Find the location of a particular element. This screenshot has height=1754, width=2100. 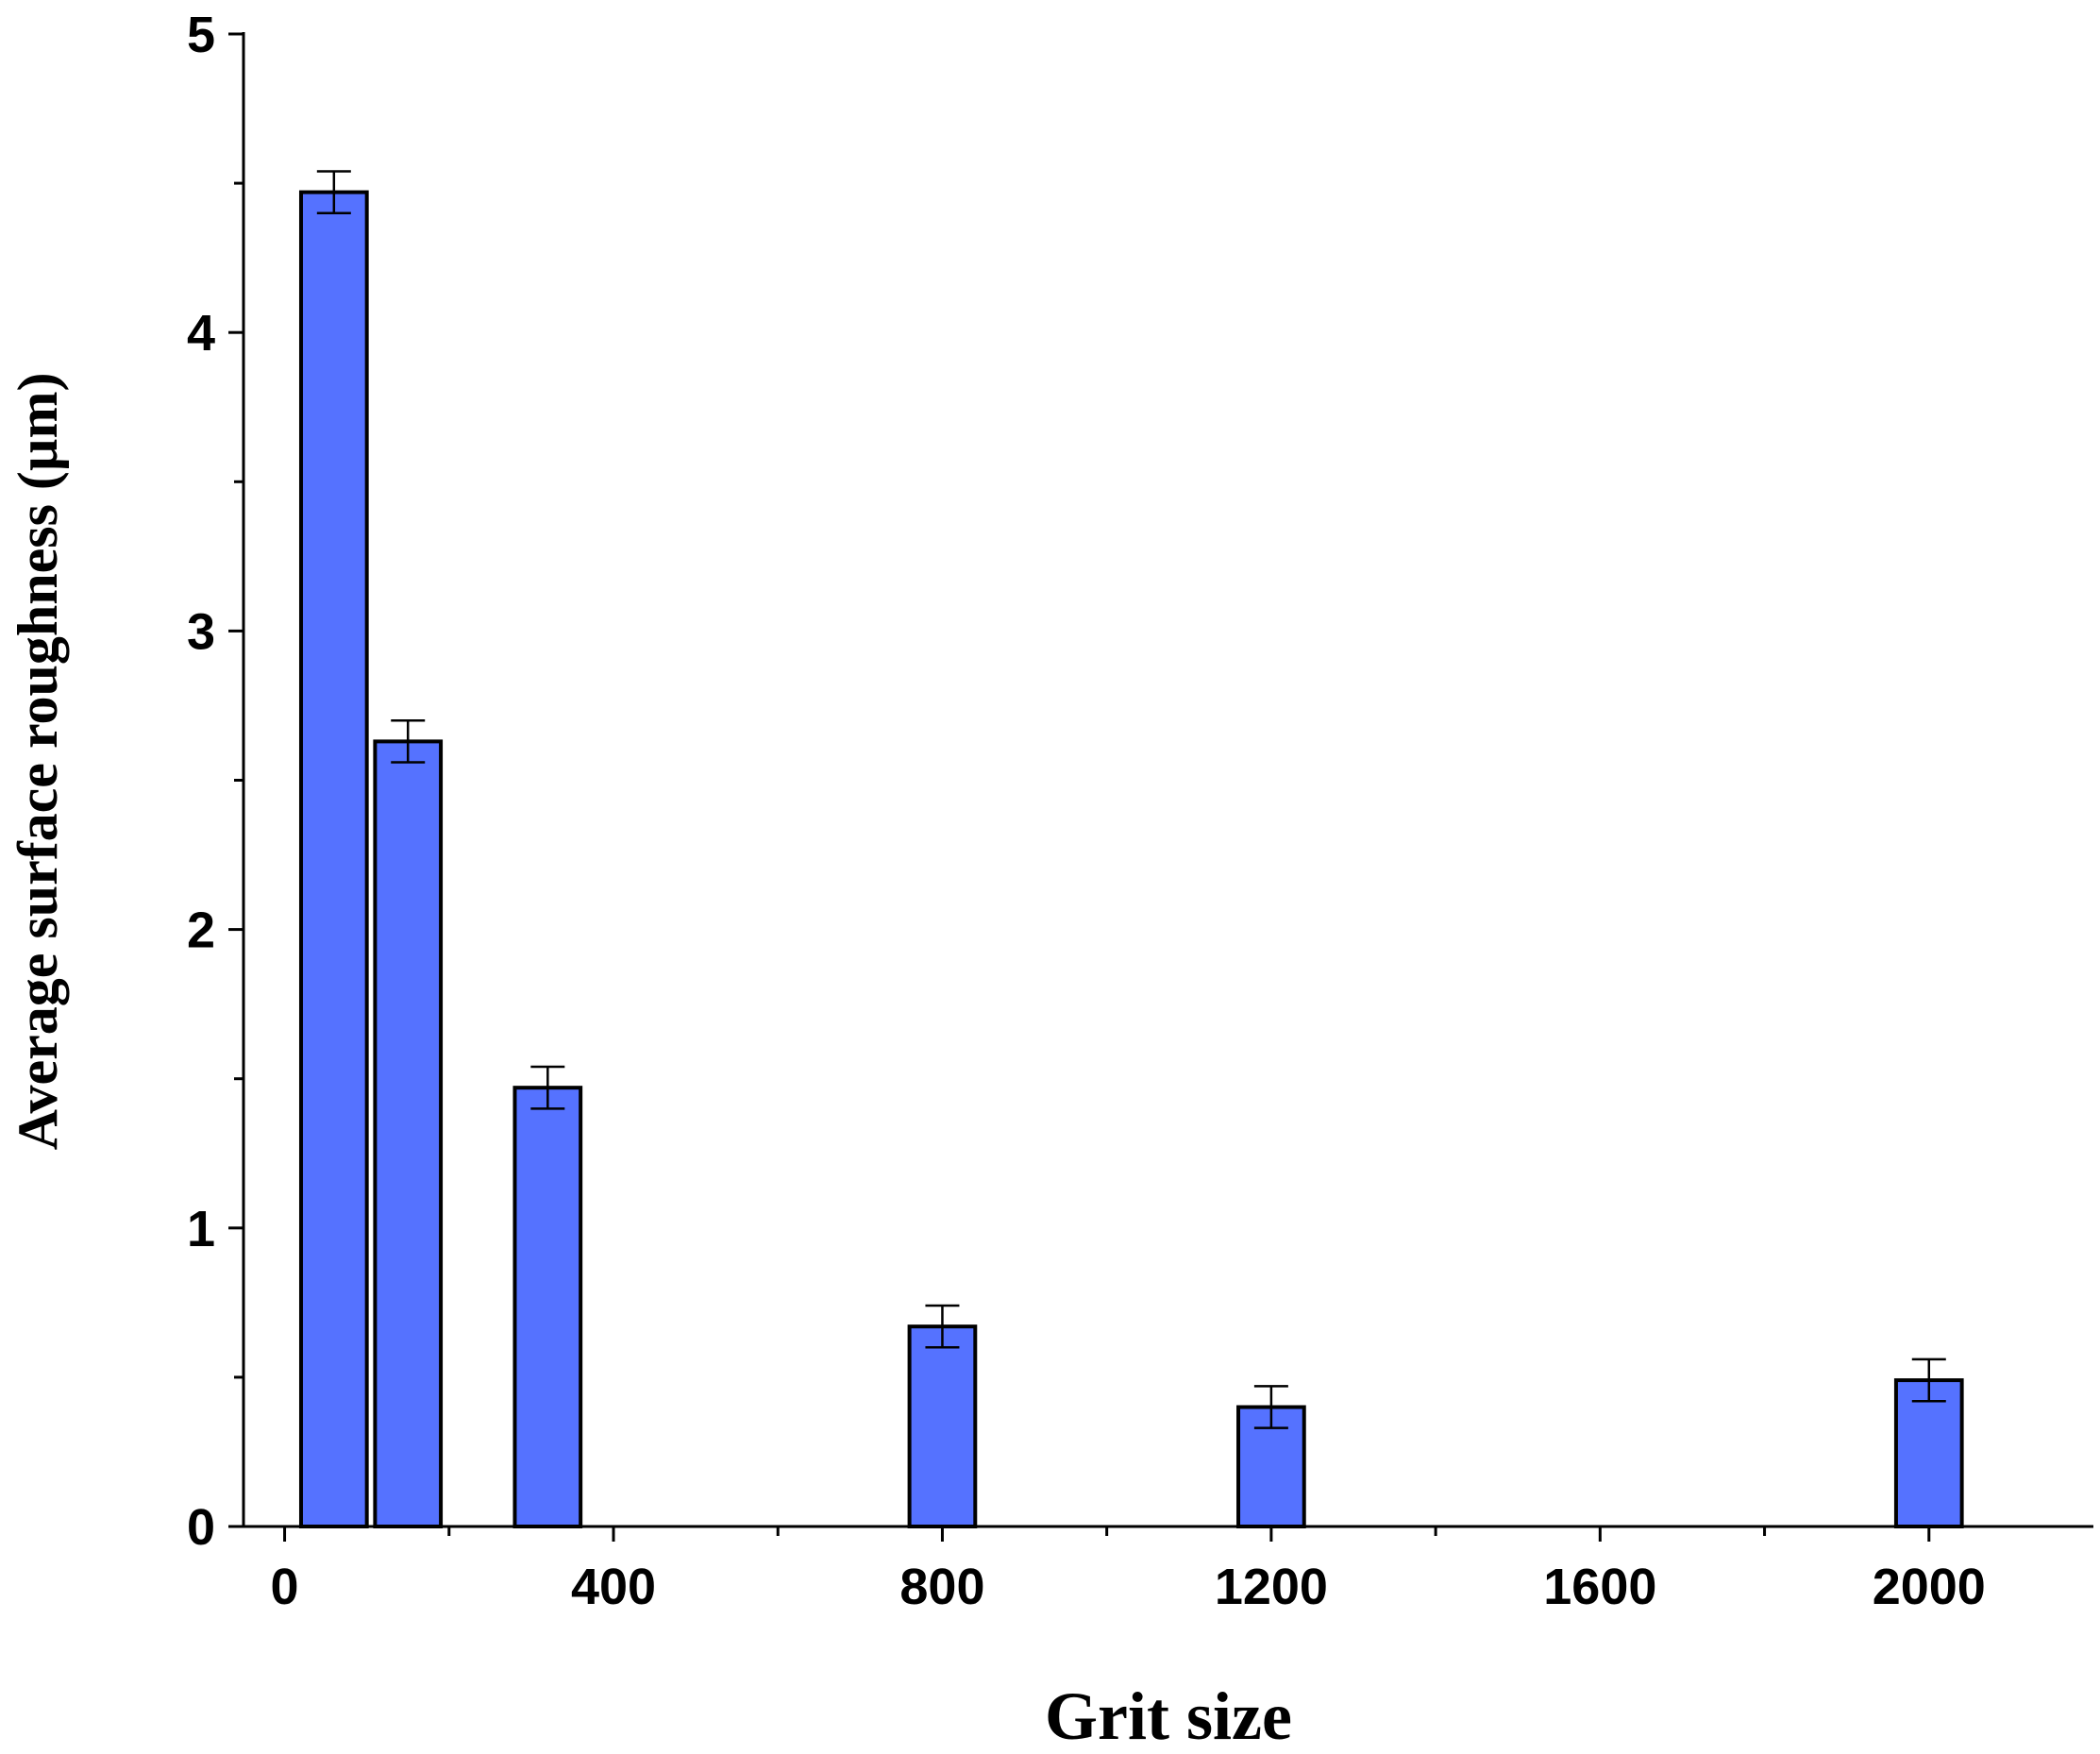

y-tick-label-0: 0 is located at coordinates (201, 1527).